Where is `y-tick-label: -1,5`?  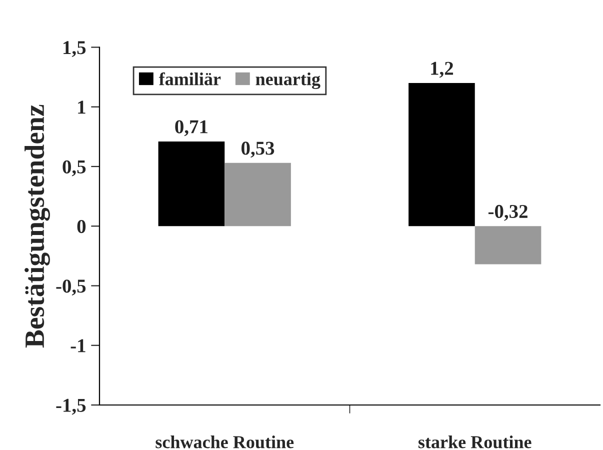
y-tick-label: -1,5 is located at coordinates (71, 406).